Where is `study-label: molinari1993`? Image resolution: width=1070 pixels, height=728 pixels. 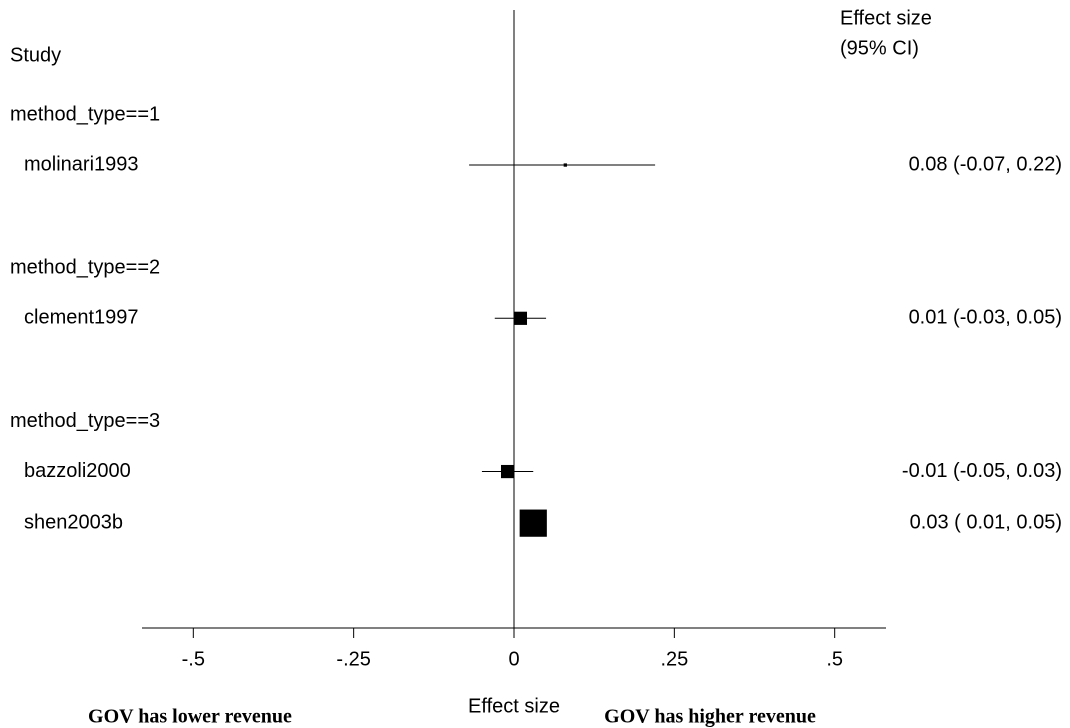
study-label: molinari1993 is located at coordinates (81, 164).